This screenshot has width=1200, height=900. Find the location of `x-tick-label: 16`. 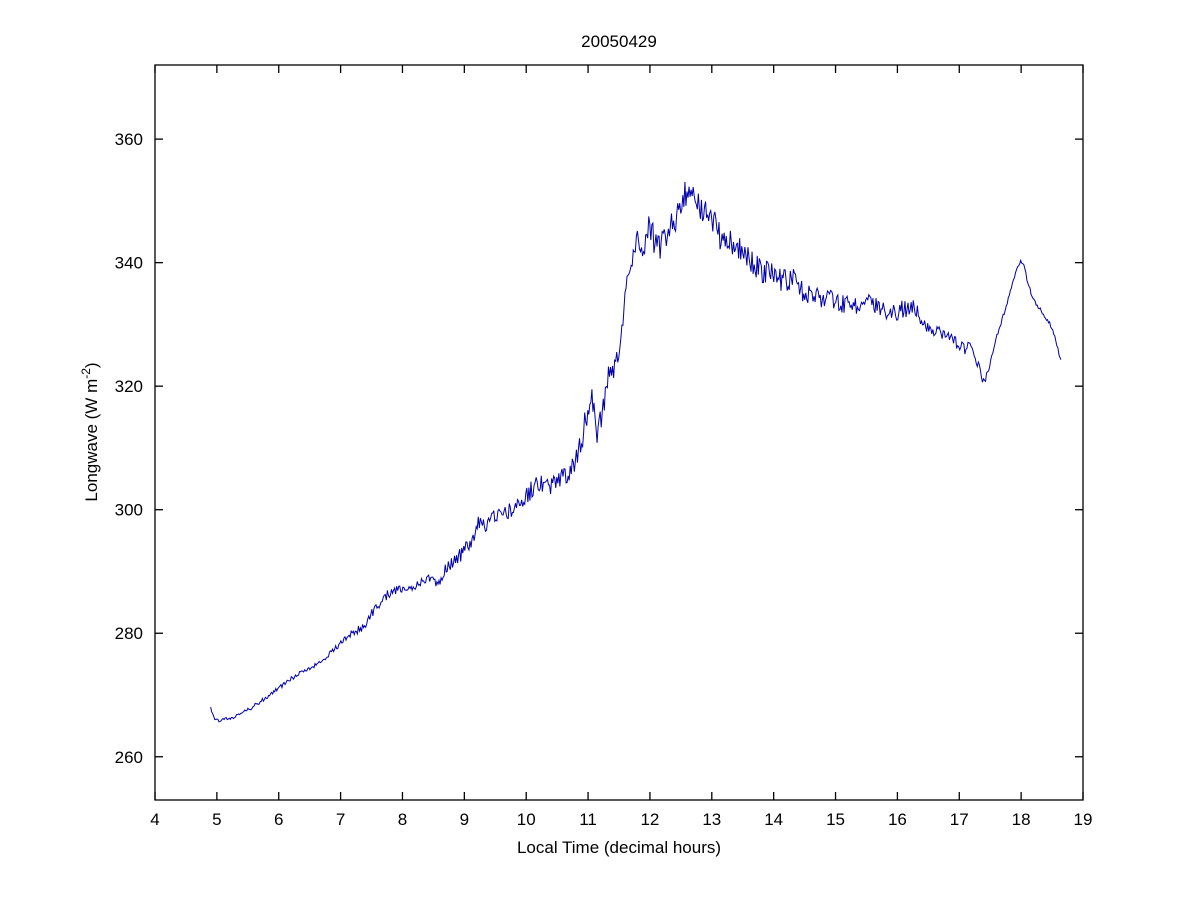

x-tick-label: 16 is located at coordinates (897, 819).